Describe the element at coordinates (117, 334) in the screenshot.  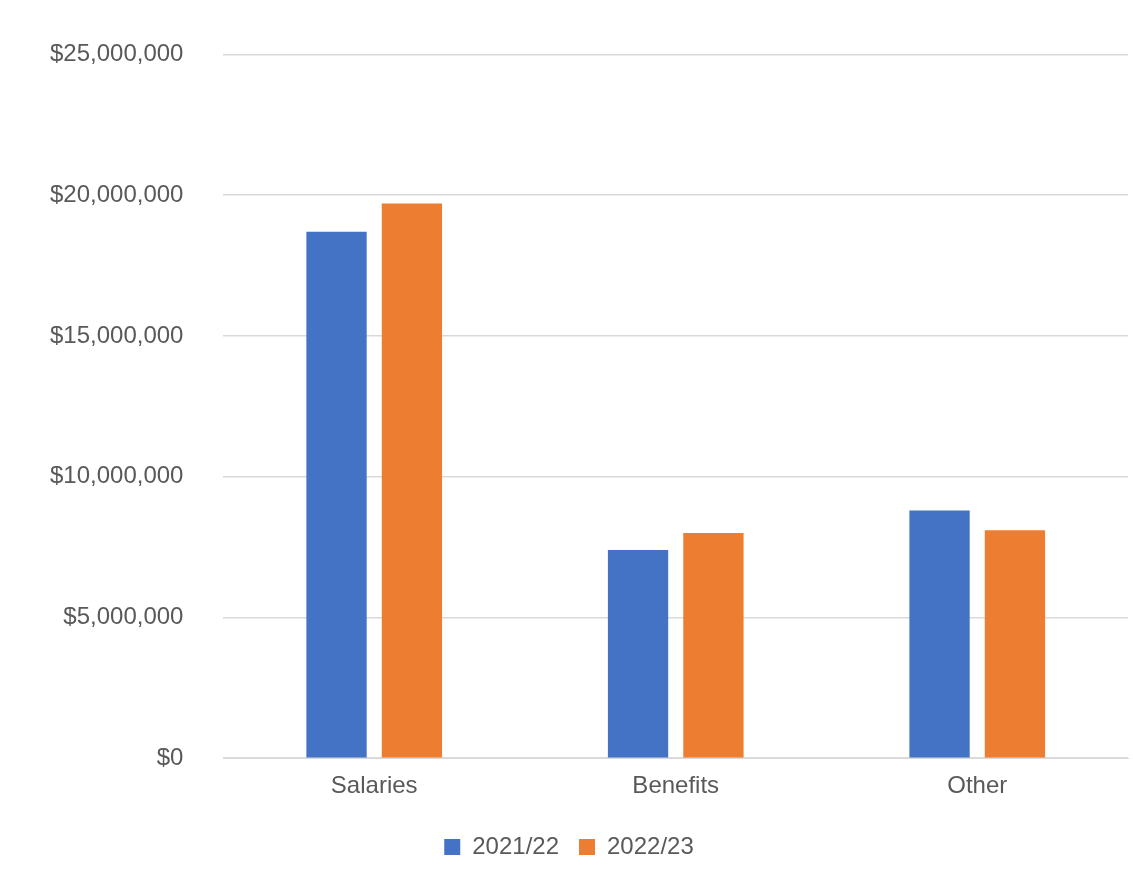
I see `y-tick-label: $15,000,000` at that location.